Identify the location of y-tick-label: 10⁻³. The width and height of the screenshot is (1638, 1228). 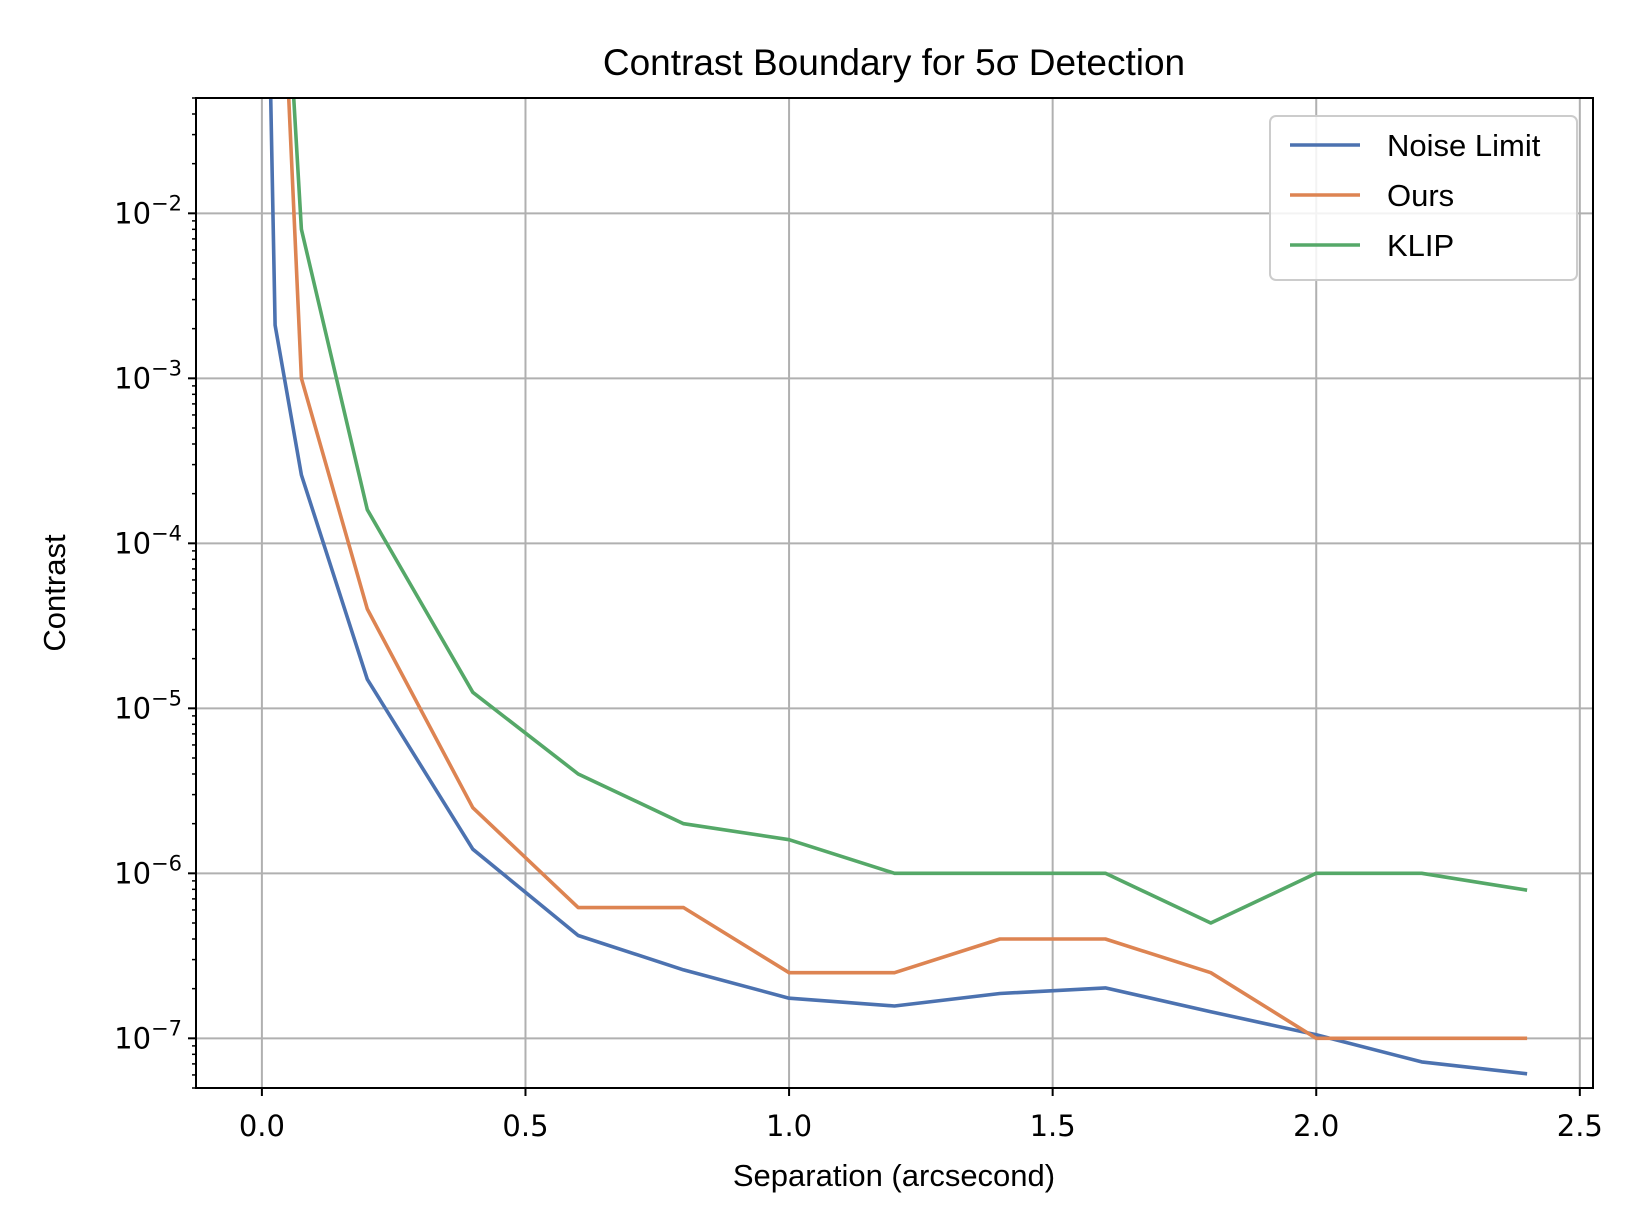
(148, 375).